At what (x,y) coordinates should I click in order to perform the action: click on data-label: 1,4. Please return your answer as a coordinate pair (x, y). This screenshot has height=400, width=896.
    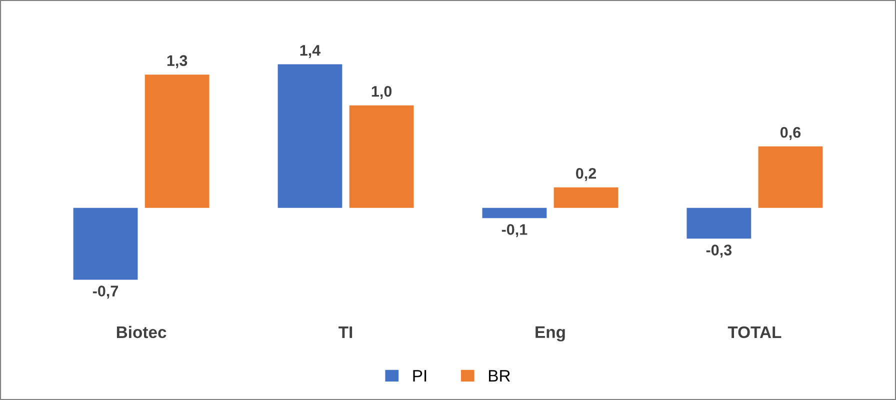
    Looking at the image, I should click on (310, 51).